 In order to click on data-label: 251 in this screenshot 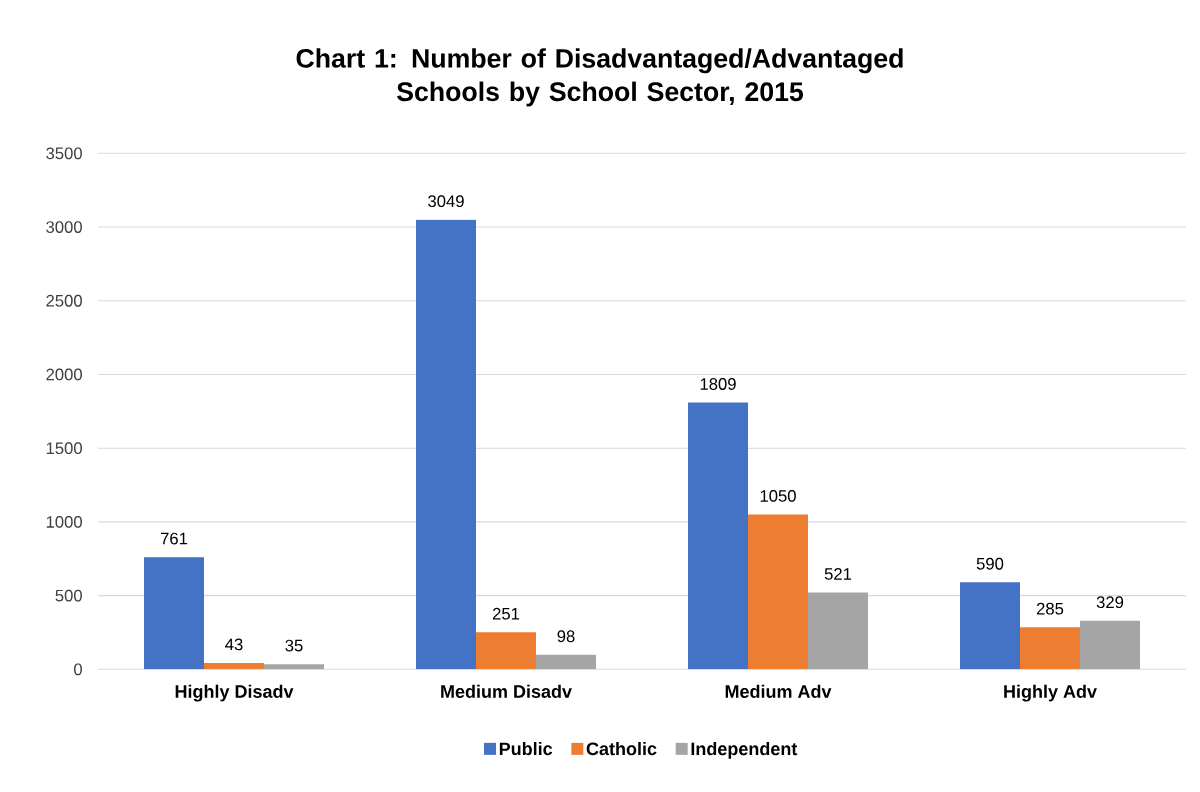, I will do `click(506, 613)`.